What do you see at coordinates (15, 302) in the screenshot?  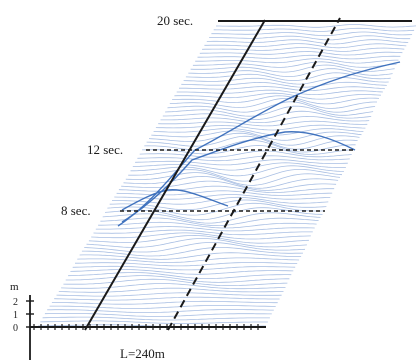 I see `scale-tick-label-2: 2` at bounding box center [15, 302].